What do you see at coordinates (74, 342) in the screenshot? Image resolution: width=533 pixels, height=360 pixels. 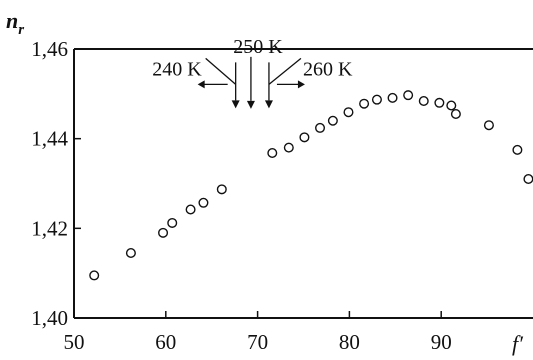 I see `x-tick-label: 50` at bounding box center [74, 342].